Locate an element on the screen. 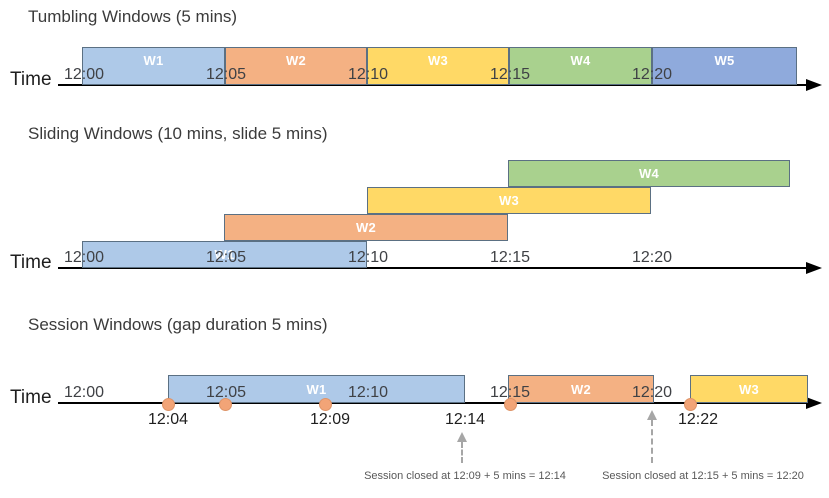 This screenshot has width=829, height=498. session-closed-arrow-2-head-icon is located at coordinates (652, 415).